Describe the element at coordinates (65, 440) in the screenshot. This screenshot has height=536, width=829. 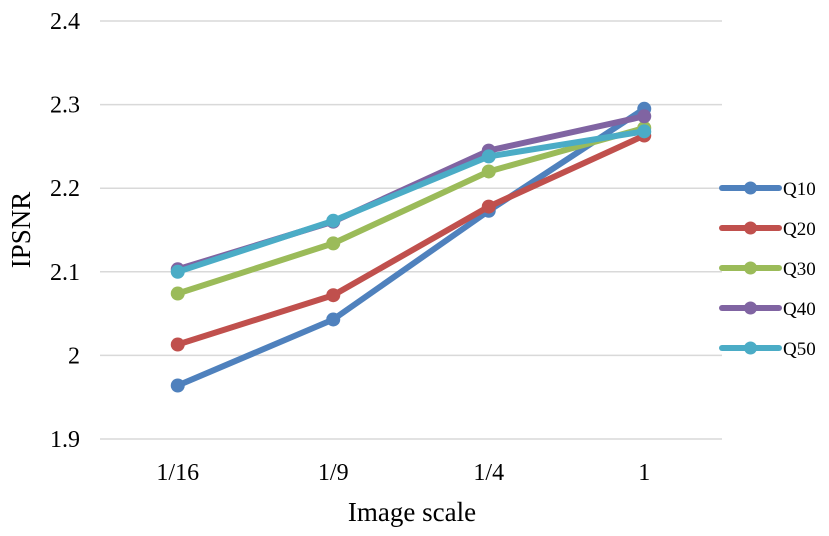
I see `y-tick-label: 1.9` at that location.